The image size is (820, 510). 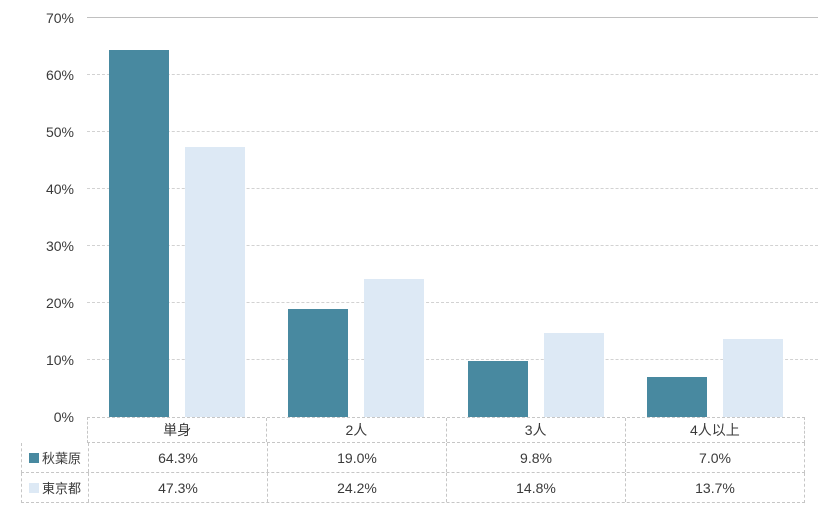 What do you see at coordinates (59, 18) in the screenshot?
I see `y-axis-label: 70%` at bounding box center [59, 18].